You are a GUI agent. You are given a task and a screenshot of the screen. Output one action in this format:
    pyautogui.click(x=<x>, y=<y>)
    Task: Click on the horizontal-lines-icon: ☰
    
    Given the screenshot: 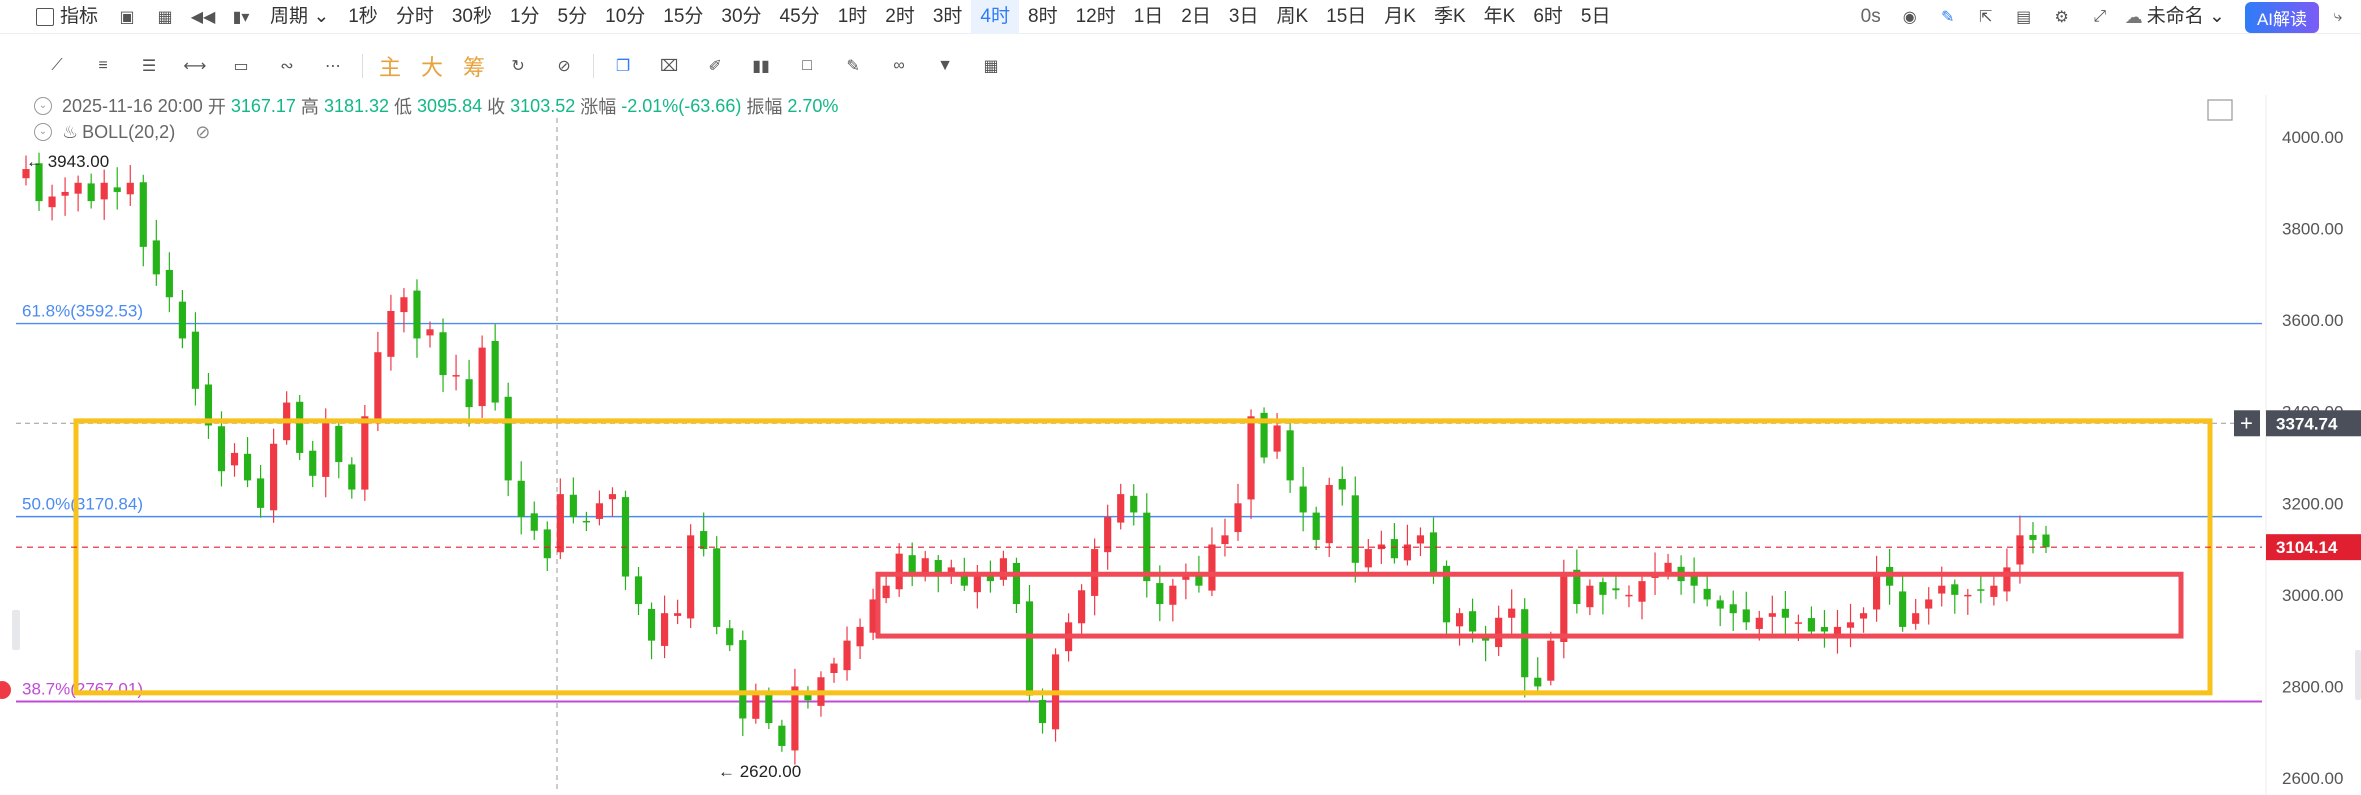 What is the action you would take?
    pyautogui.click(x=149, y=66)
    